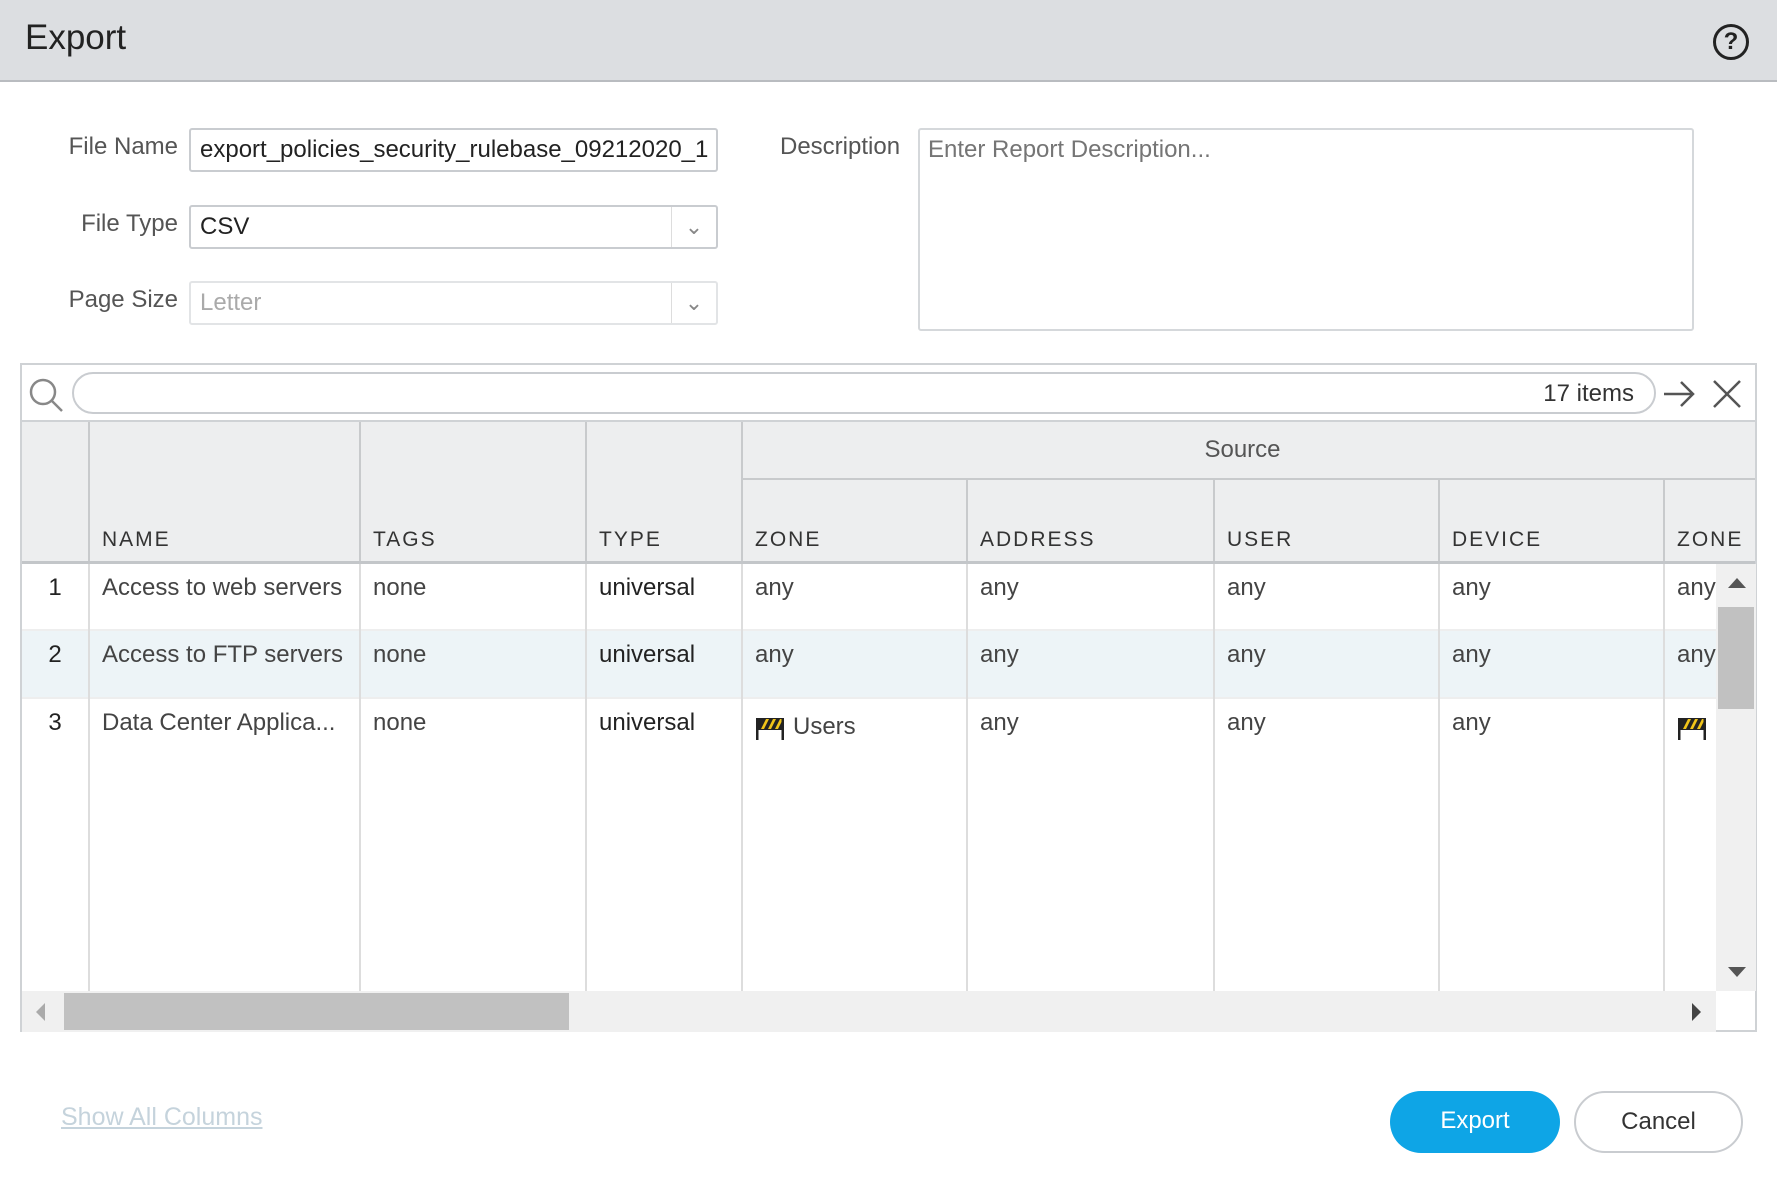  What do you see at coordinates (864, 393) in the screenshot?
I see `search-input: 17 items` at bounding box center [864, 393].